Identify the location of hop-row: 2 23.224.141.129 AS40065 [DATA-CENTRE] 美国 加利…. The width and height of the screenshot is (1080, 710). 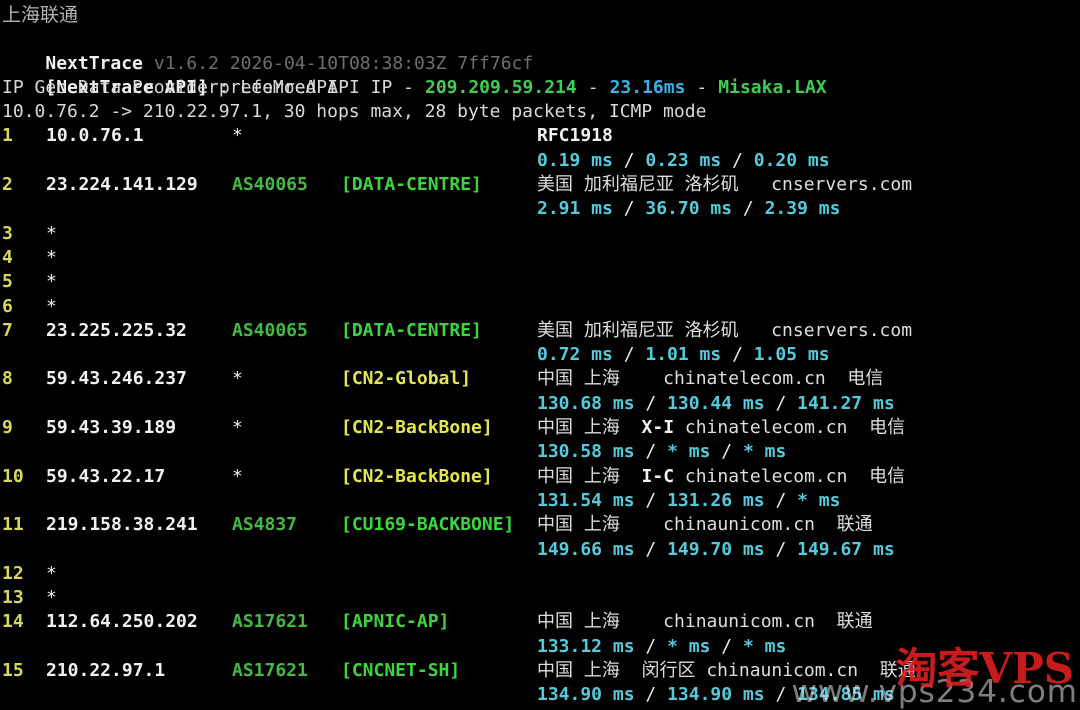
(540, 185).